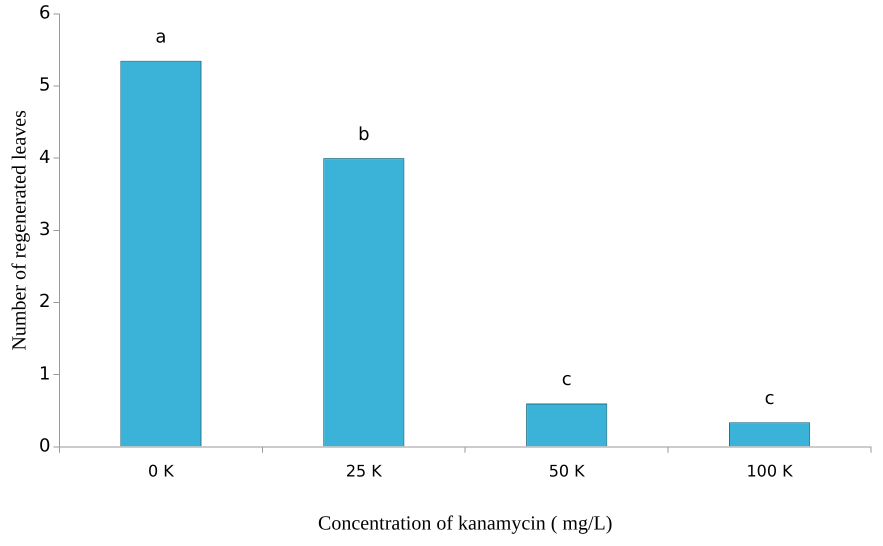 The image size is (883, 546). What do you see at coordinates (364, 134) in the screenshot?
I see `annotation: b` at bounding box center [364, 134].